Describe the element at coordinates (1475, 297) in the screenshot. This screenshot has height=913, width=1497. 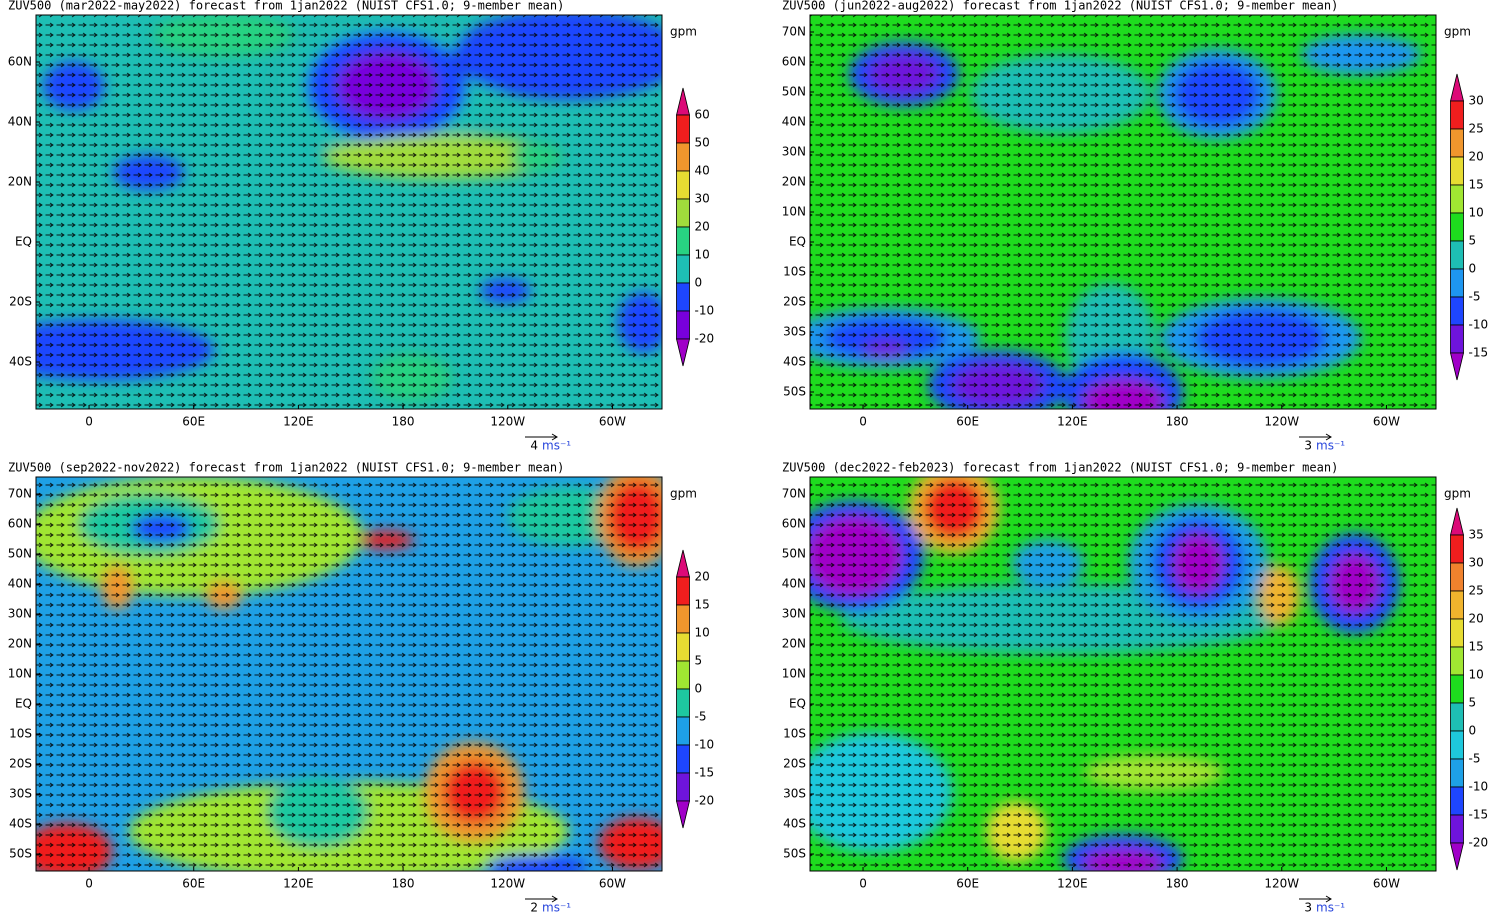
I see `colorbar-label: -5` at that location.